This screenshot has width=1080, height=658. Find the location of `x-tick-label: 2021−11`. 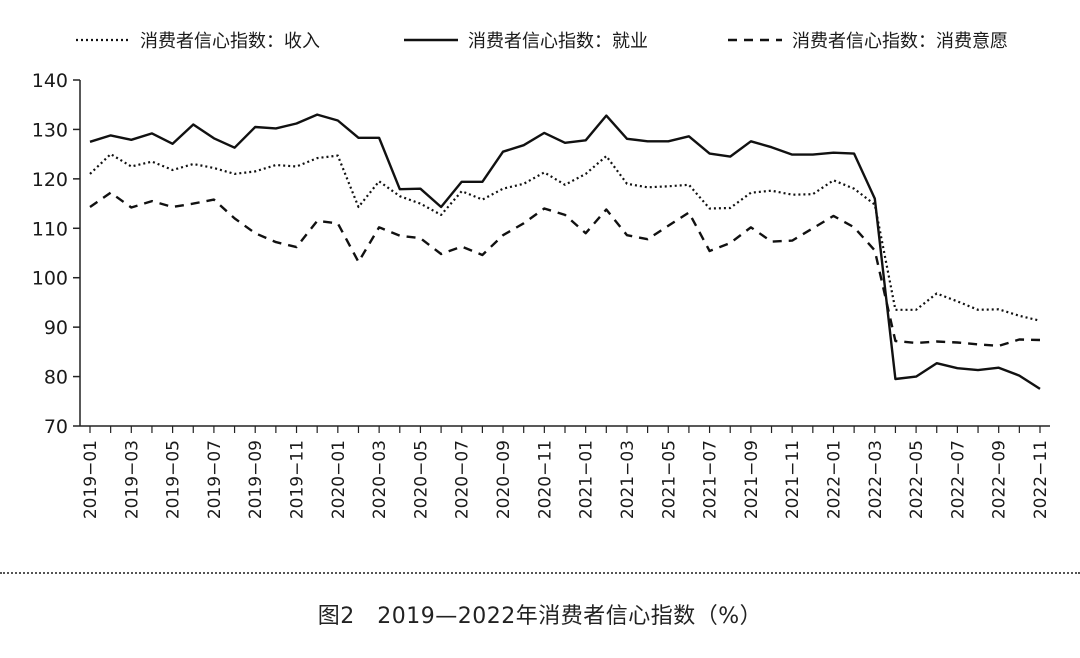

x-tick-label: 2021−11 is located at coordinates (793, 479).